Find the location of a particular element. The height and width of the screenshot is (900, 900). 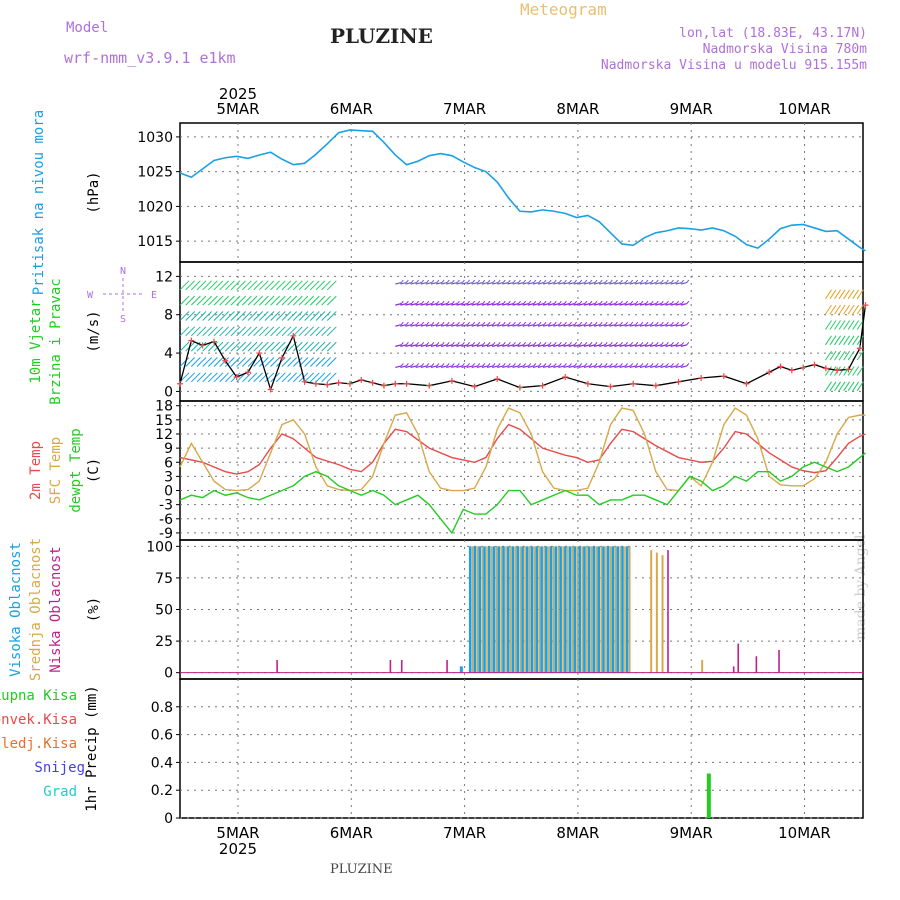

compass-east: E is located at coordinates (154, 295).